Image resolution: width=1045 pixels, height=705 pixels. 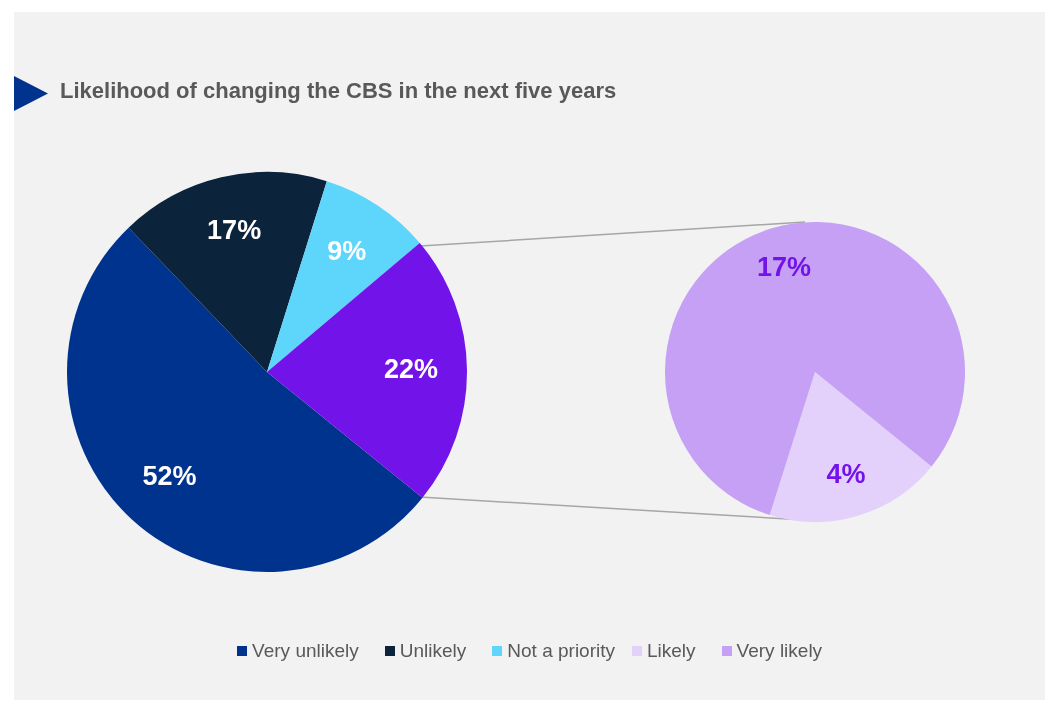 What do you see at coordinates (338, 91) in the screenshot?
I see `chart-title: Likelihood of changing the CBS in the next five years` at bounding box center [338, 91].